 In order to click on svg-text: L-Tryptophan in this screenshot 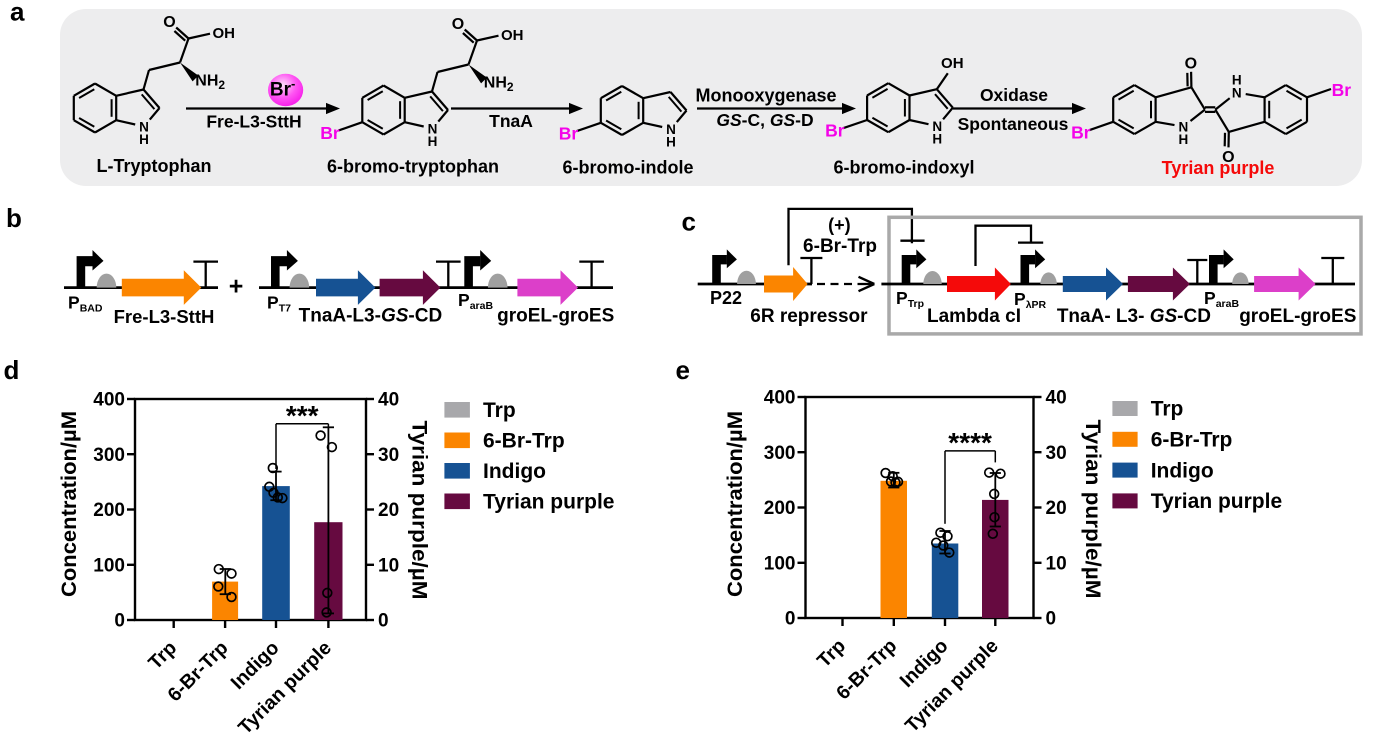, I will do `click(154, 166)`.